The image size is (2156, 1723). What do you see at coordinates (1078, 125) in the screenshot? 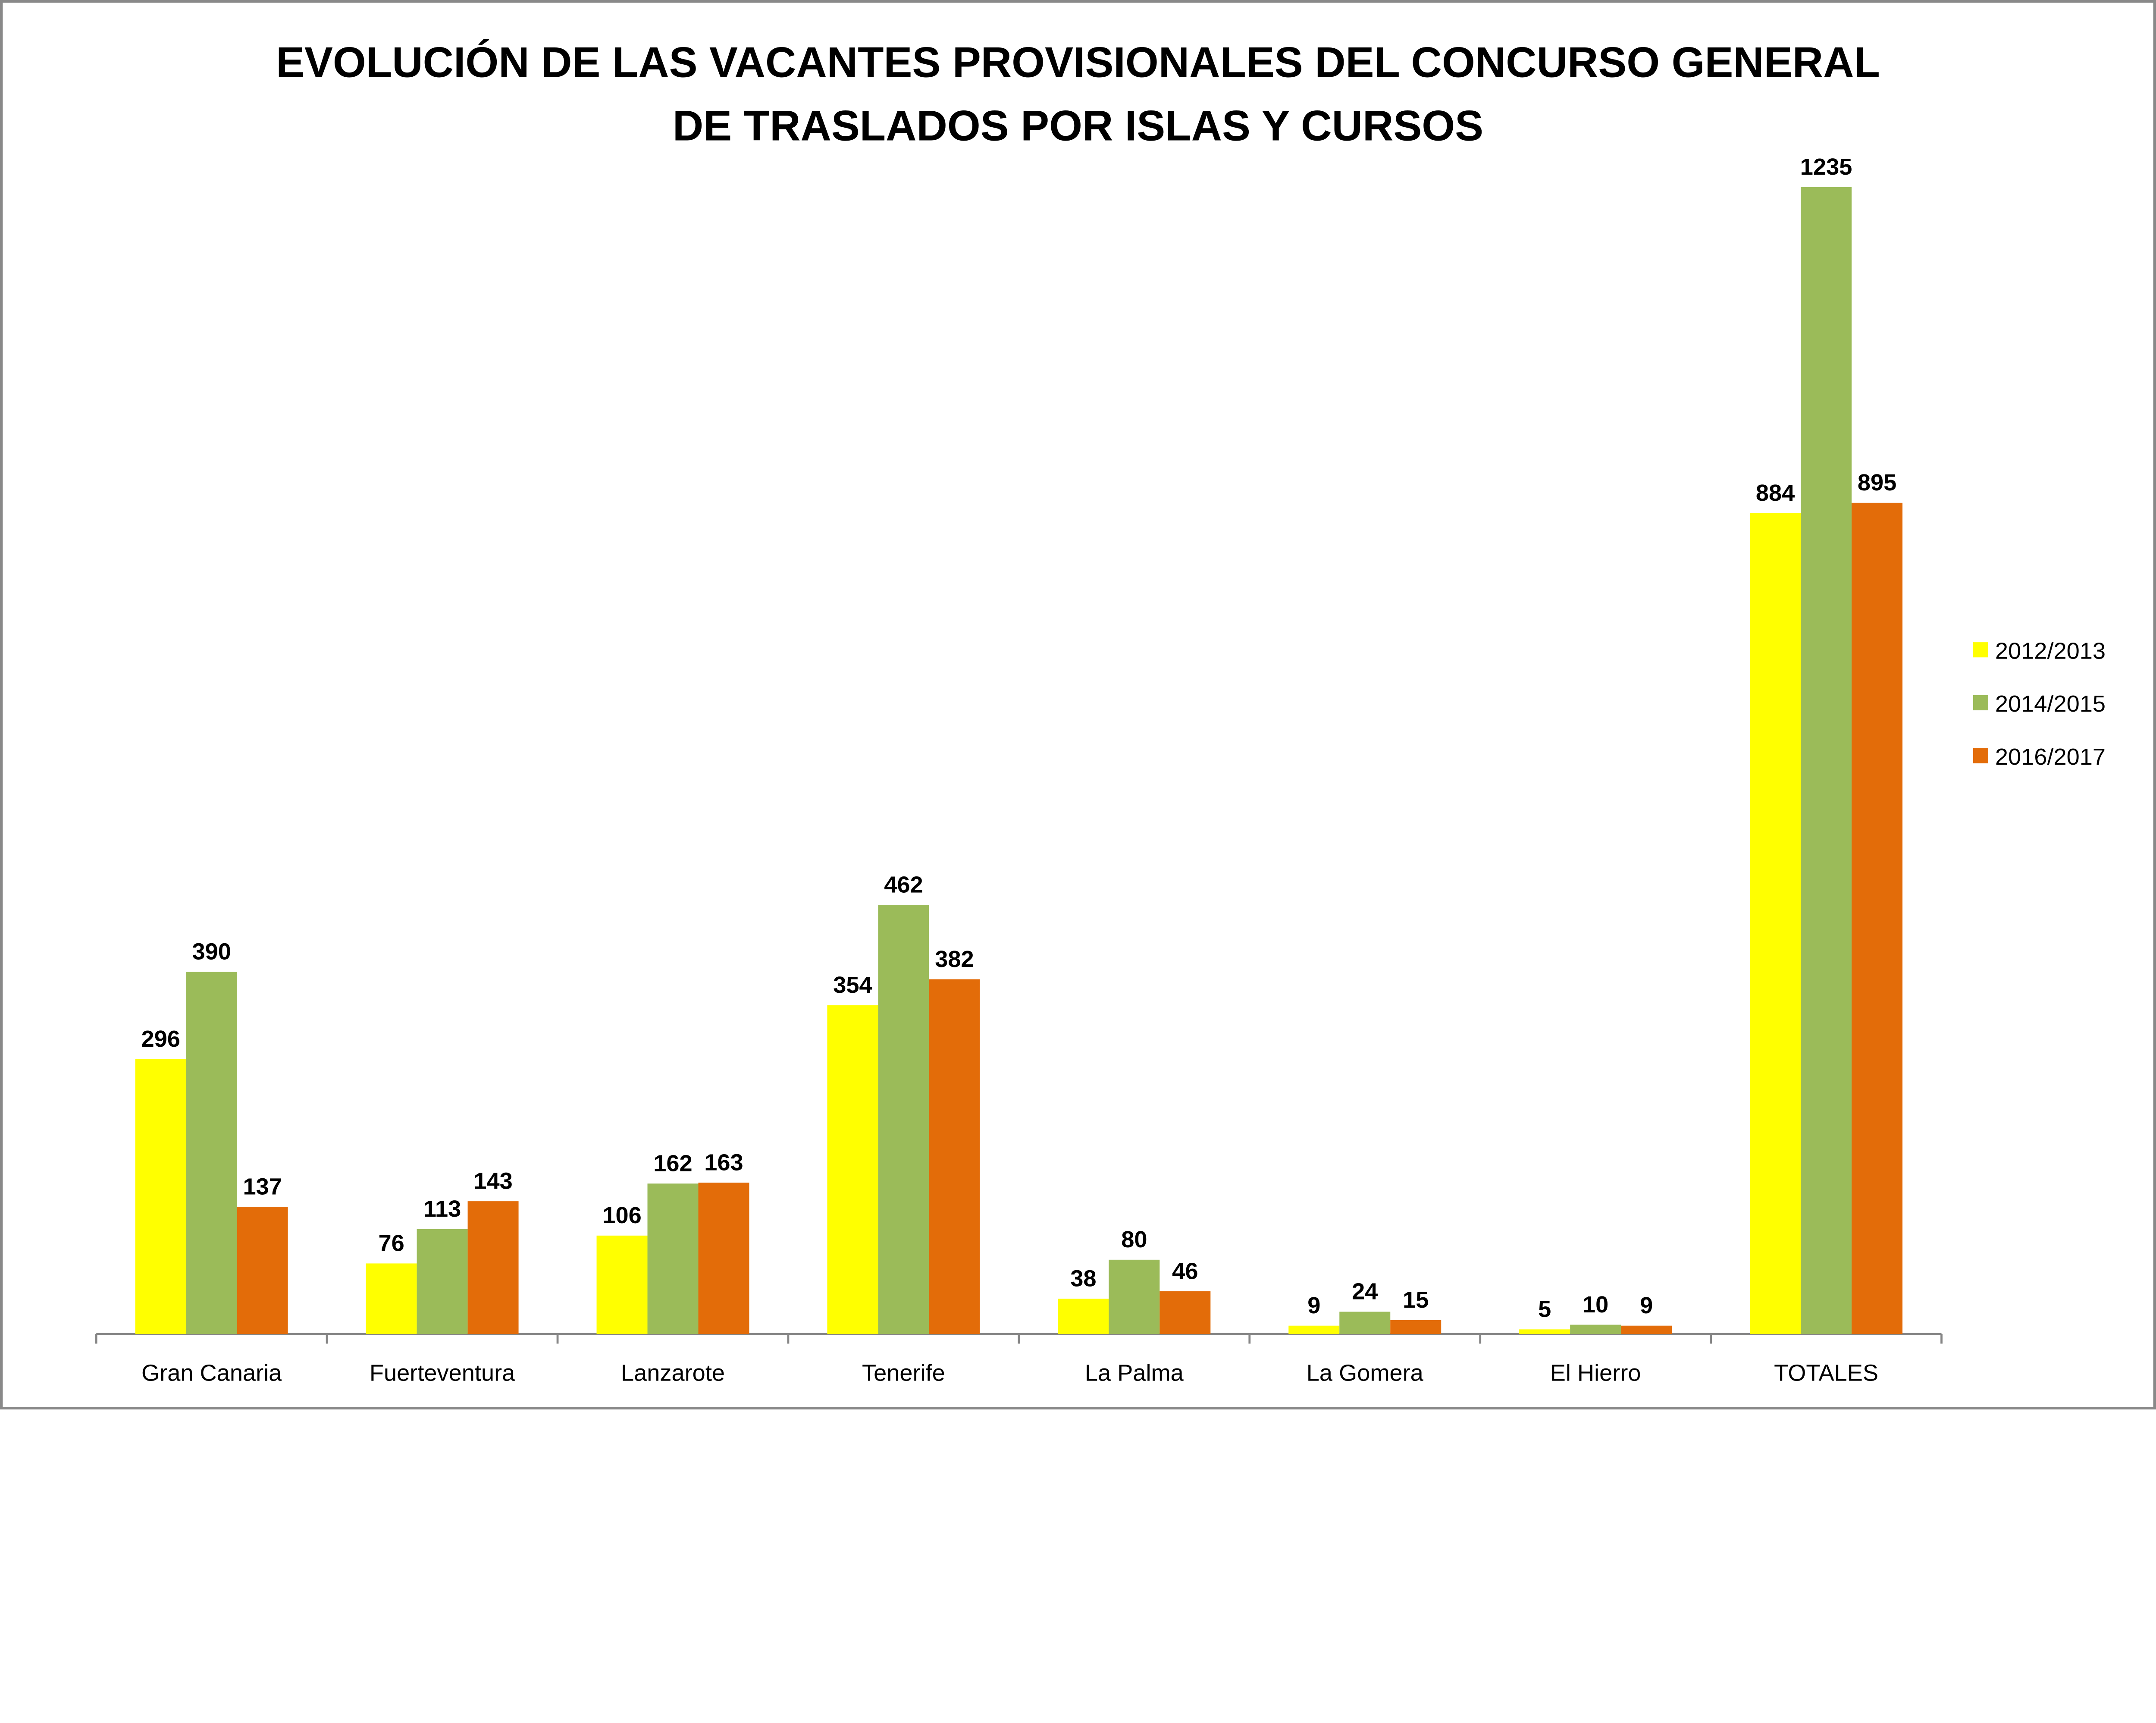
I see `chart-title-line-2: DE TRASLADOS POR ISLAS Y CURSOS` at bounding box center [1078, 125].